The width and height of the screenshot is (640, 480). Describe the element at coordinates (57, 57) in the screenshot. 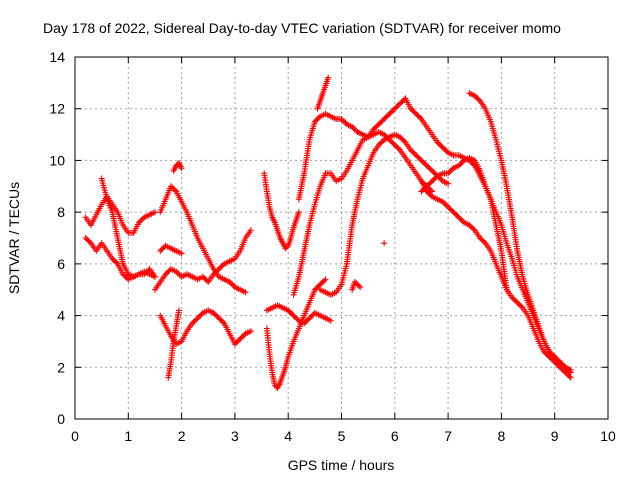

I see `y-tick-label: 14` at that location.